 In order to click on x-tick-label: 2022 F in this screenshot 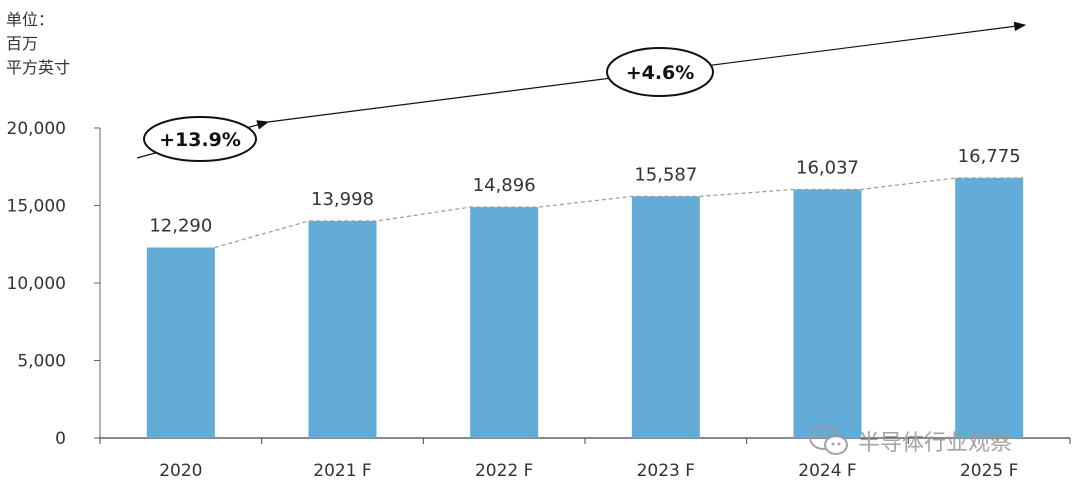, I will do `click(504, 471)`.